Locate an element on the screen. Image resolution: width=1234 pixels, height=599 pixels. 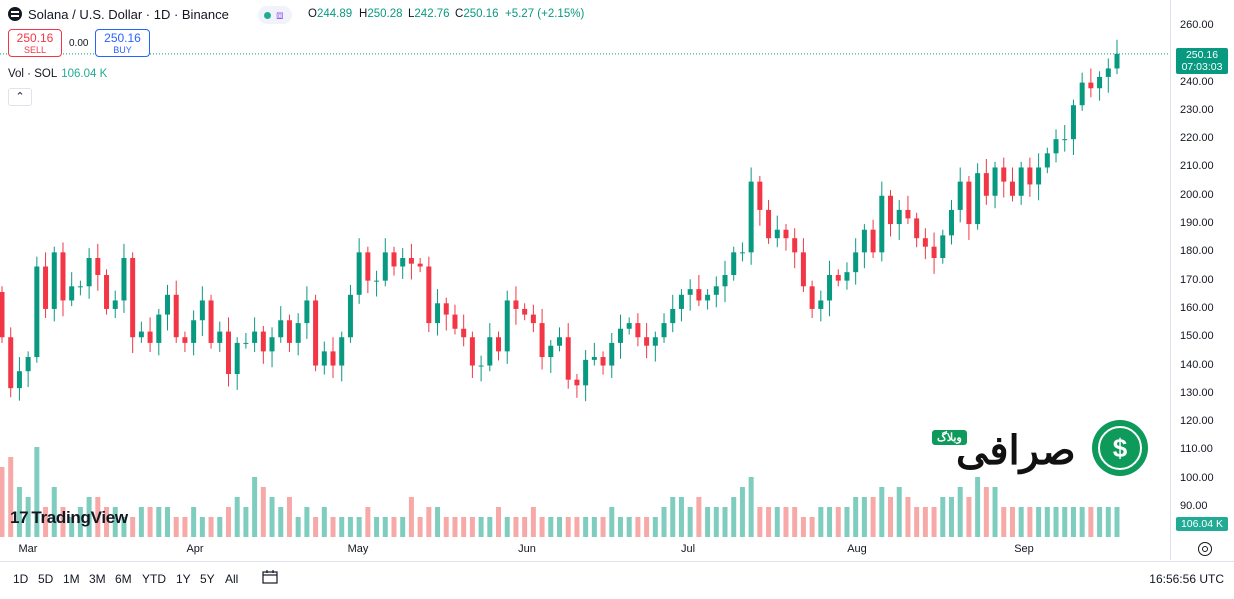
bar-countdown: 07:03:03 is located at coordinates (1202, 66).